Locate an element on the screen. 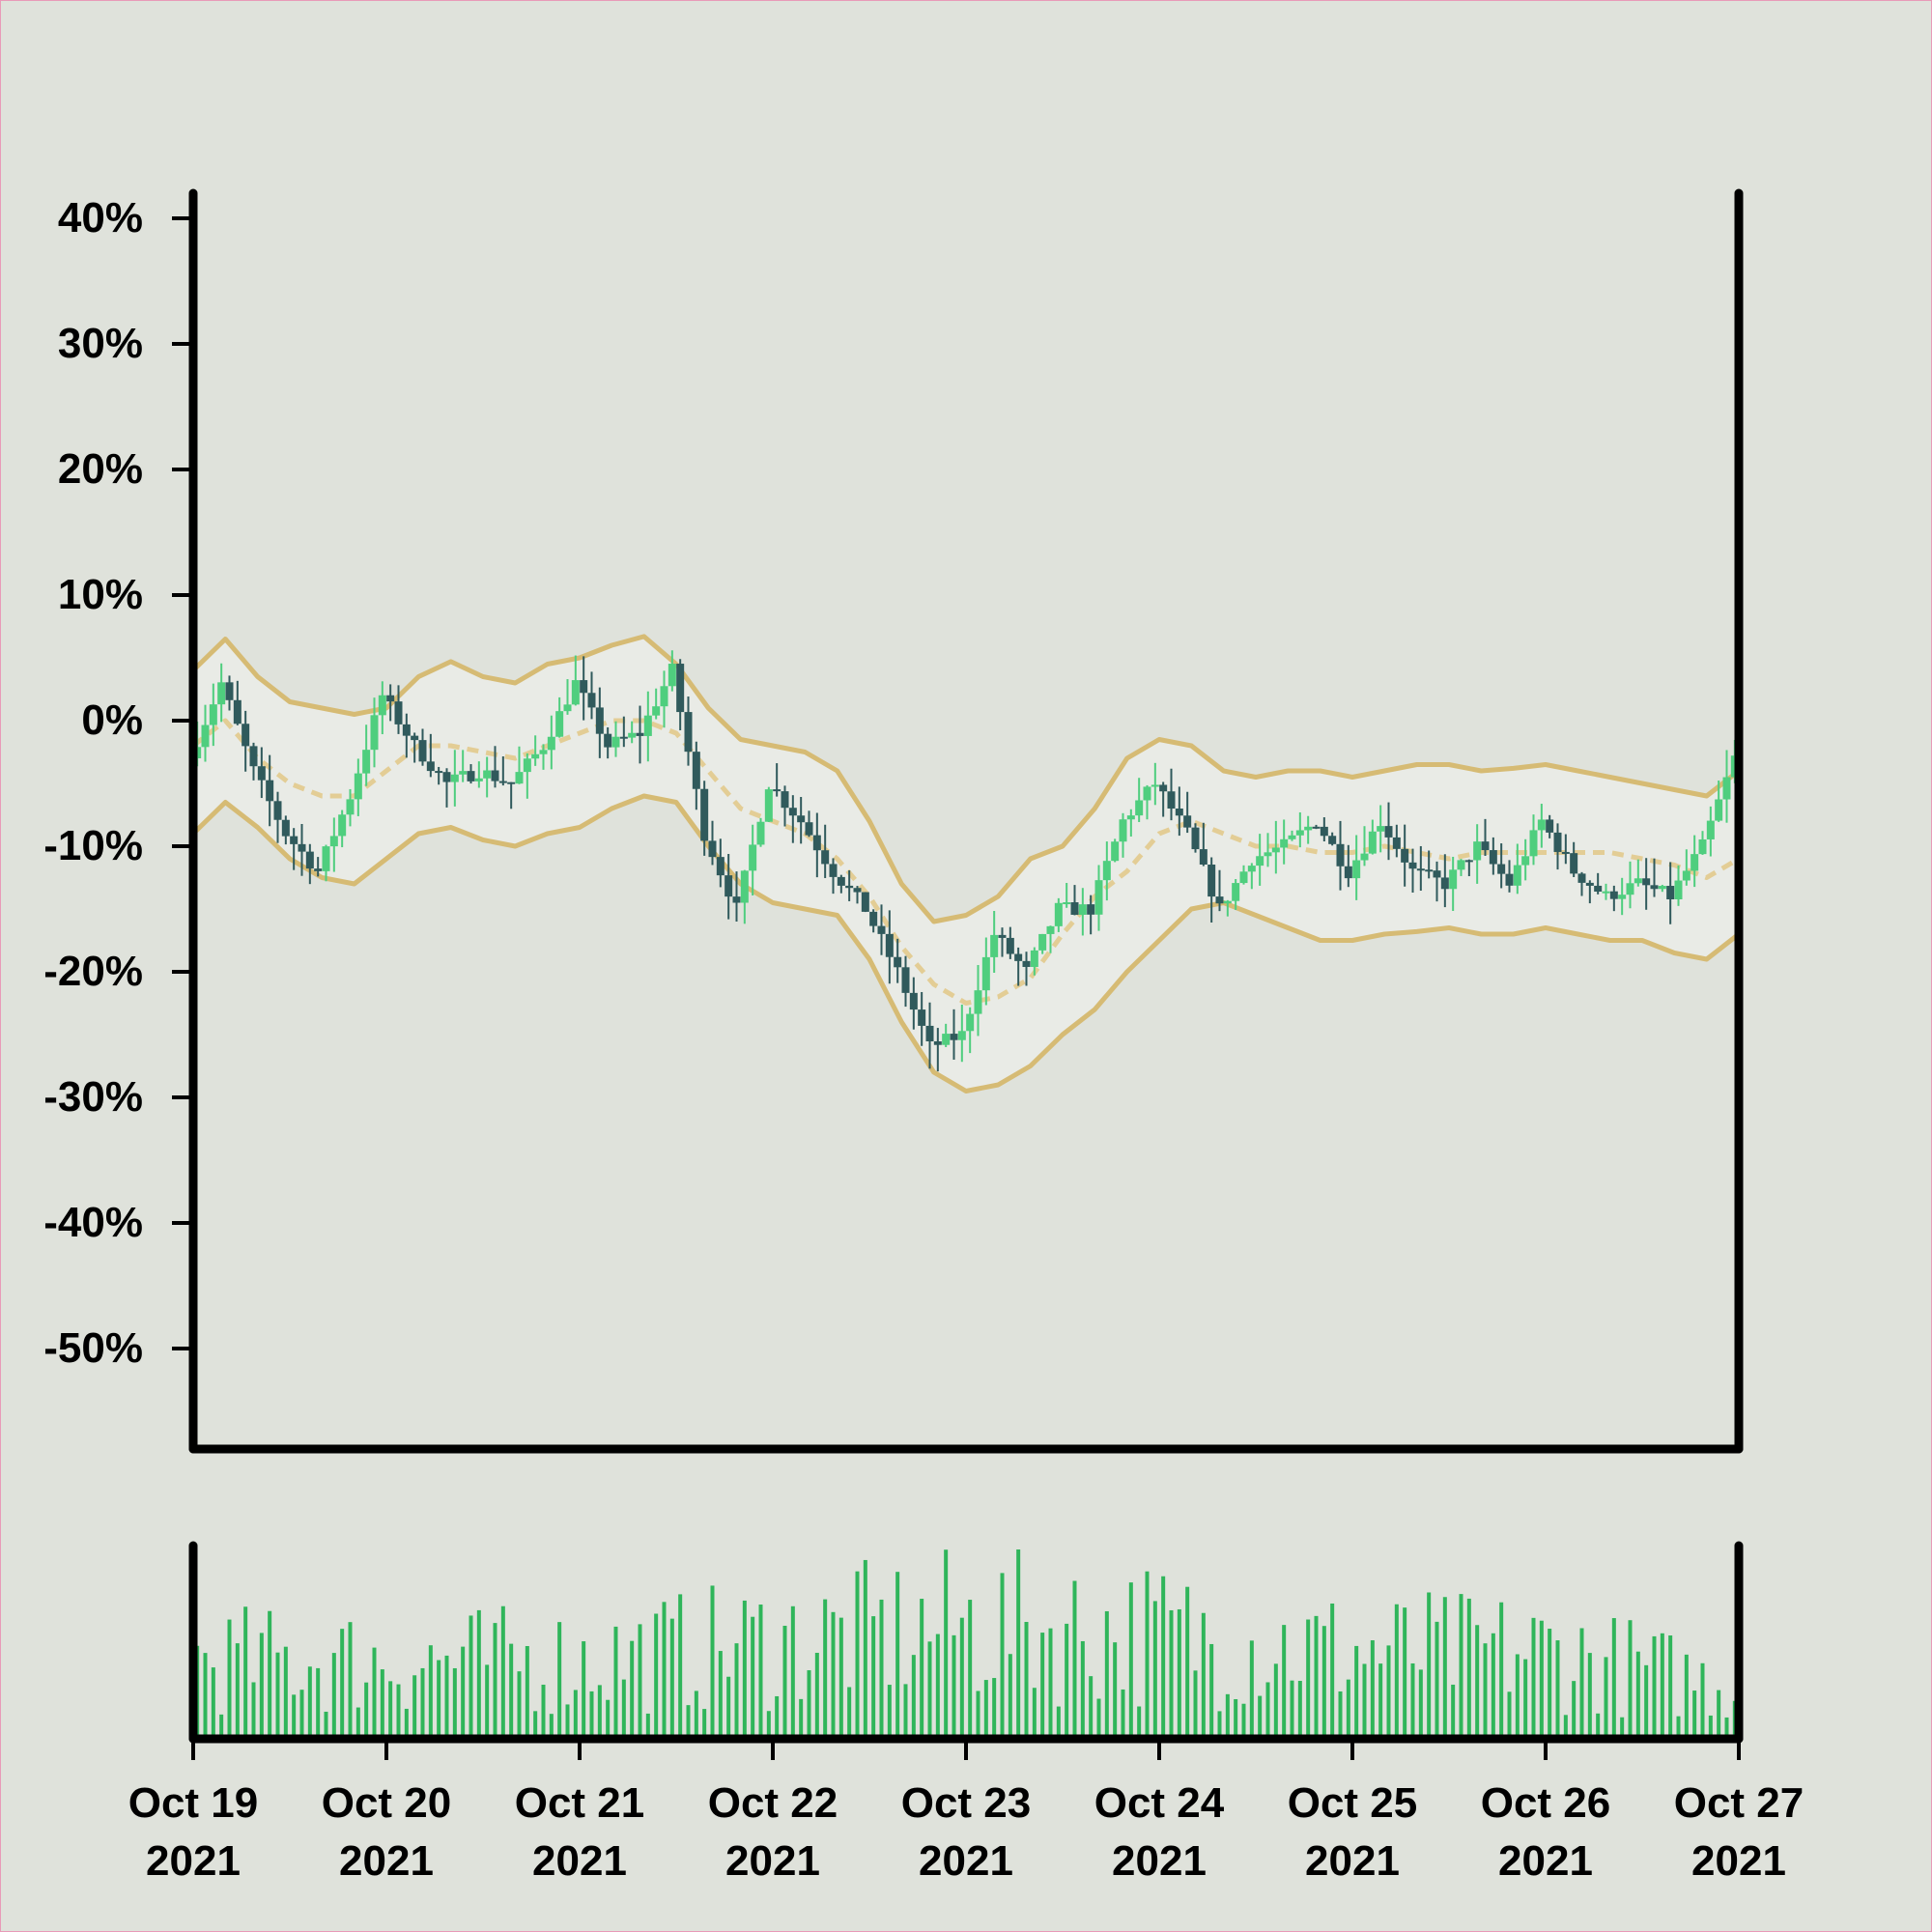 Image resolution: width=1932 pixels, height=1932 pixels. x-tick-label-date: Oct 25 is located at coordinates (1353, 1803).